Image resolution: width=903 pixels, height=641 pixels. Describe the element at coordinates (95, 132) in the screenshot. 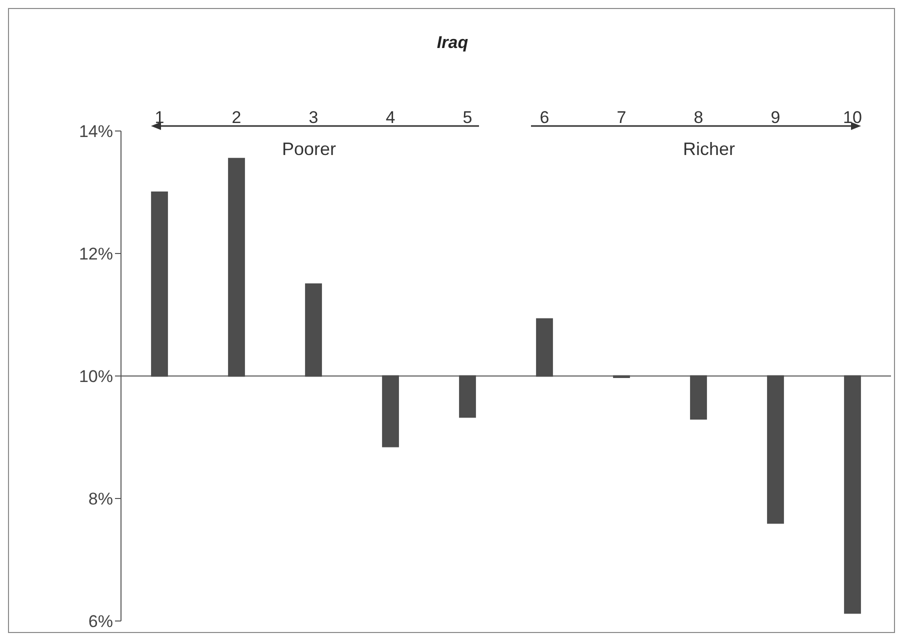

I see `y-tick-label: 14%` at that location.